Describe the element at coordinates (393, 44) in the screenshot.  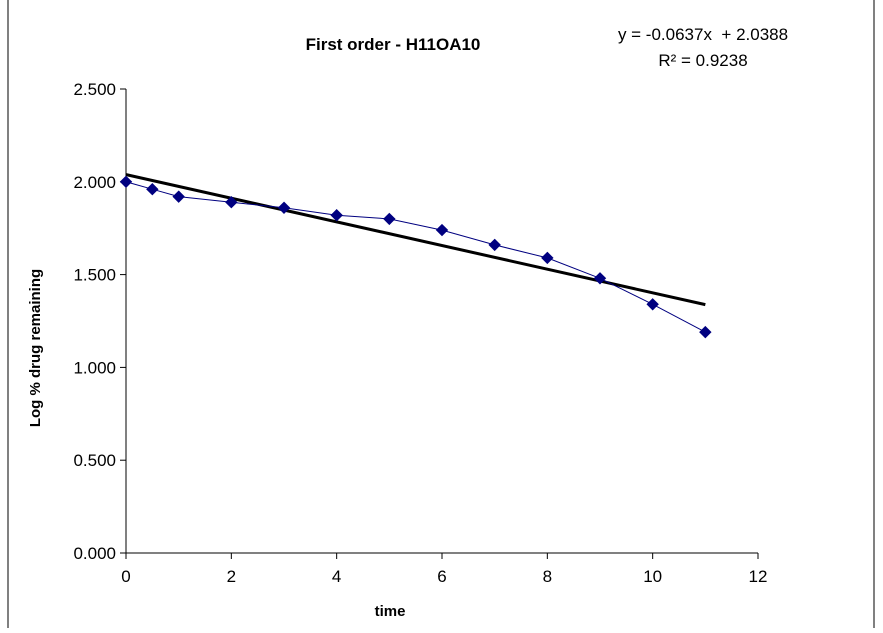
I see `chart-title: First order - H11OA10` at that location.